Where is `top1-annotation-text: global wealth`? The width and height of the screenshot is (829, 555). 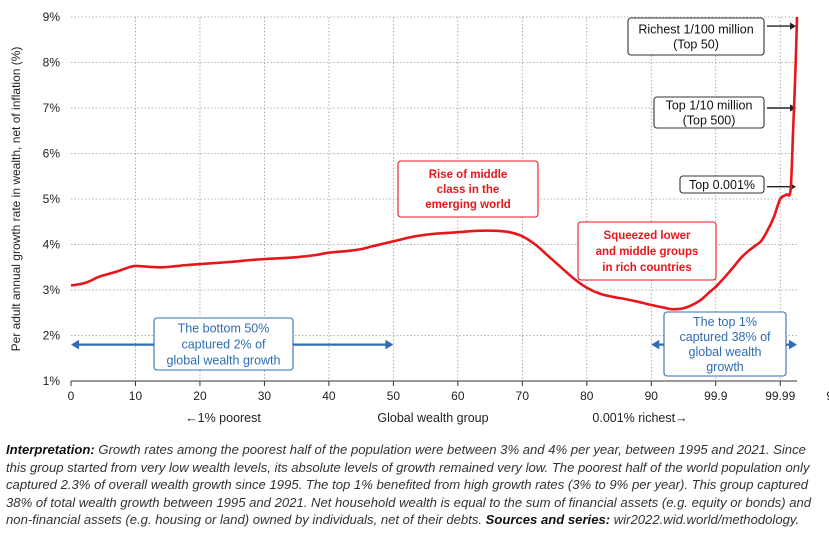
top1-annotation-text: global wealth is located at coordinates (725, 352).